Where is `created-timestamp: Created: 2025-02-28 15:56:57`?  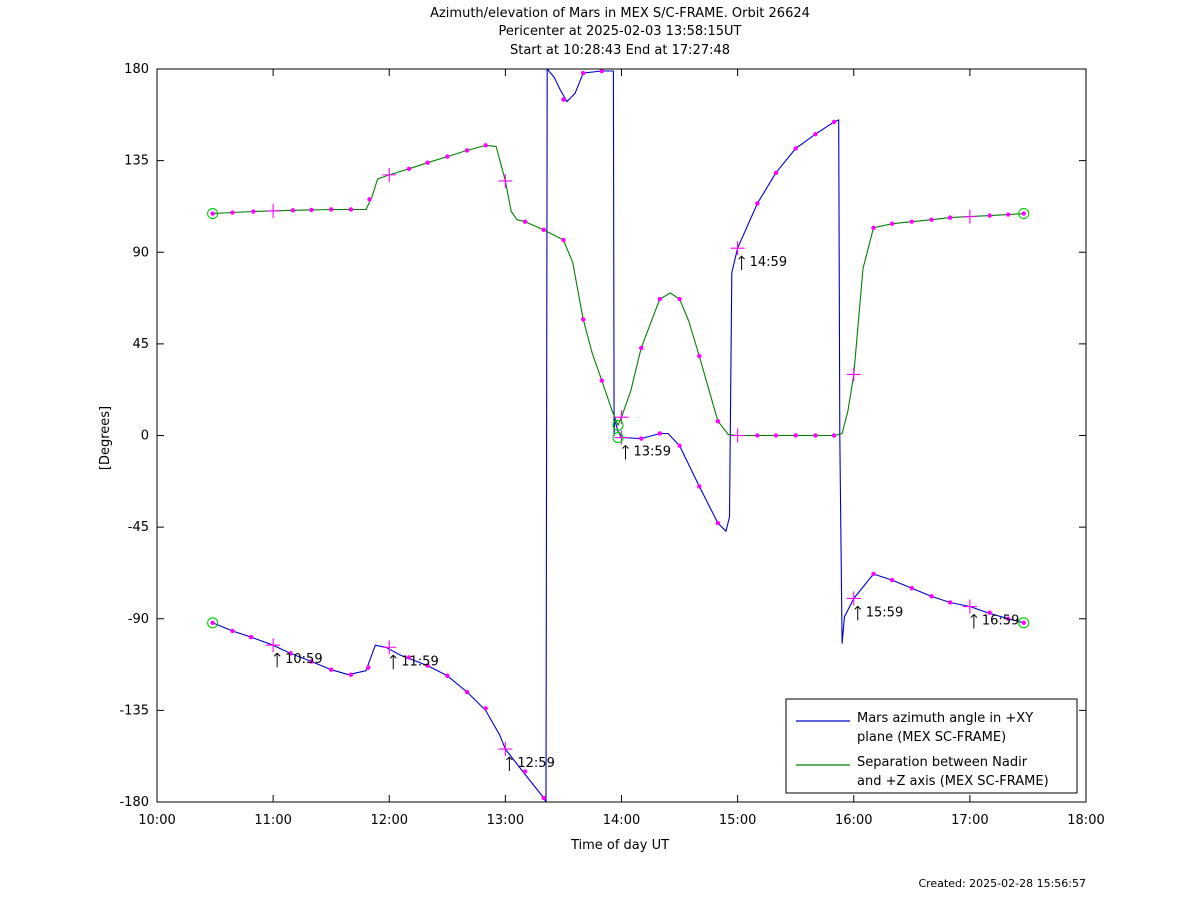
created-timestamp: Created: 2025-02-28 15:56:57 is located at coordinates (1002, 883).